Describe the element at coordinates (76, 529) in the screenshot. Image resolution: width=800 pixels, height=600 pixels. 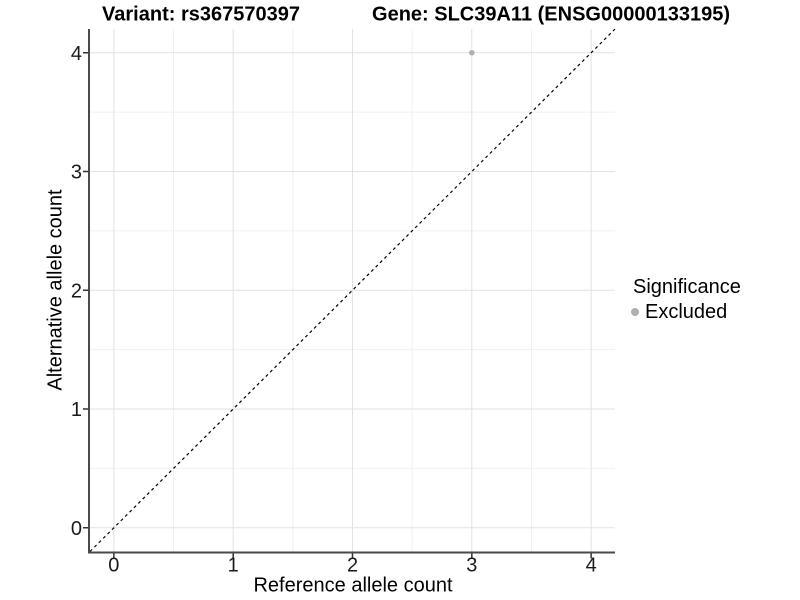
I see `y-tick-label: 0` at that location.